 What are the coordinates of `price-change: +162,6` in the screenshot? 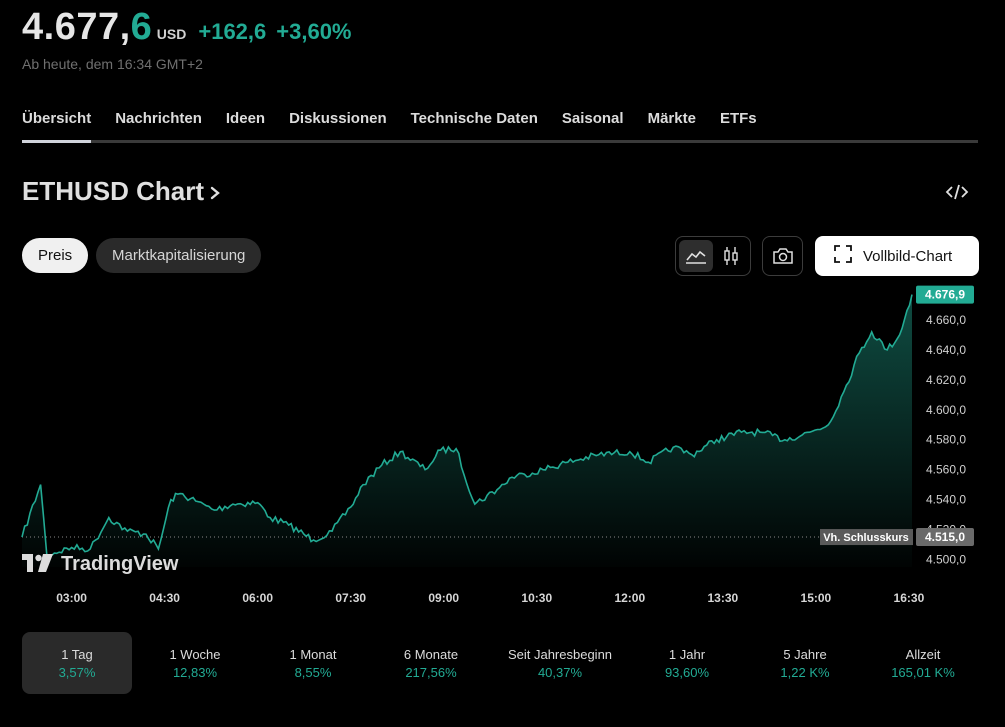 It's located at (232, 31).